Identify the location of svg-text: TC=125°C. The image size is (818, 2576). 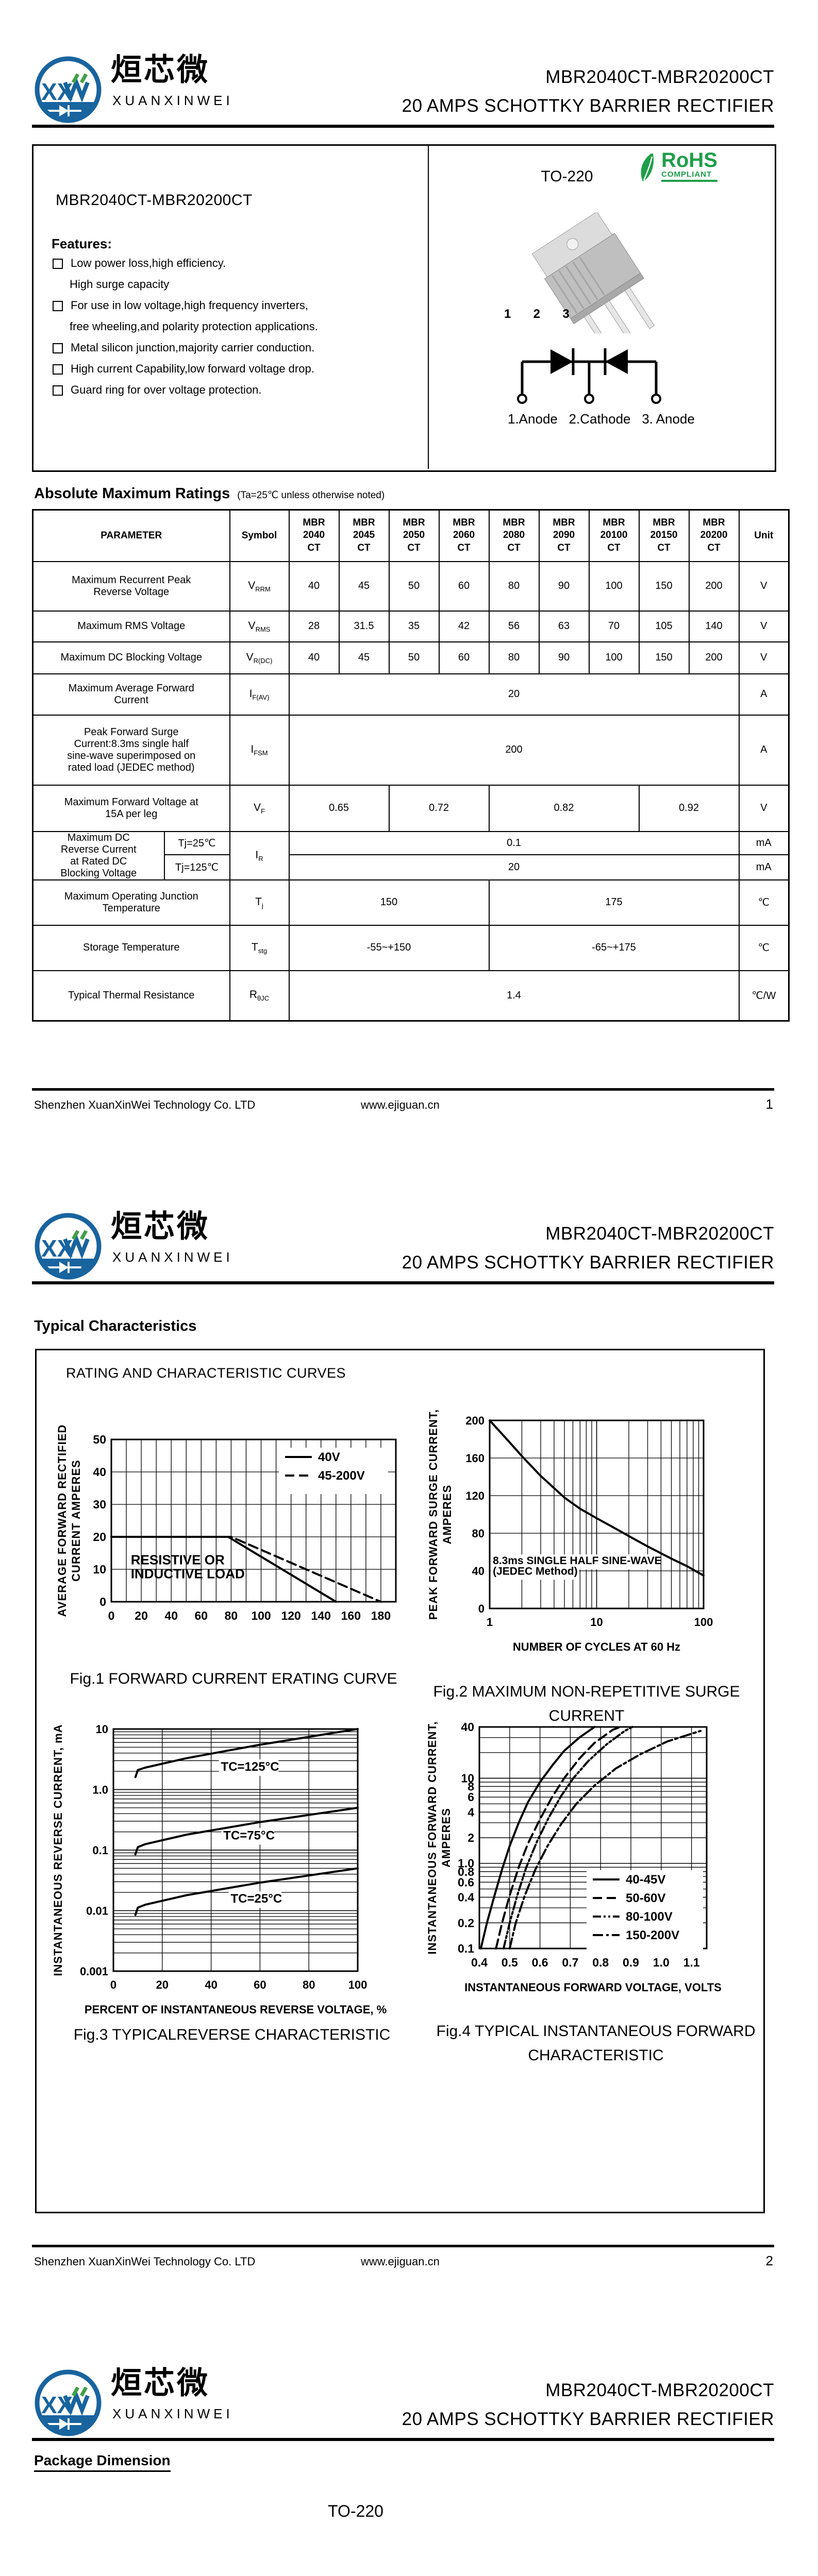
(250, 1767).